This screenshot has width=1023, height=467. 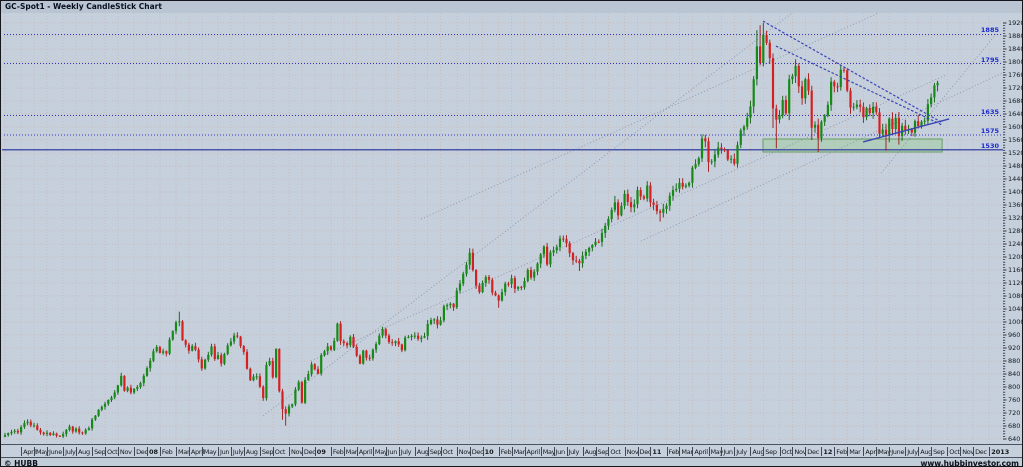 What do you see at coordinates (821, 157) in the screenshot?
I see `trendline-channel-lower` at bounding box center [821, 157].